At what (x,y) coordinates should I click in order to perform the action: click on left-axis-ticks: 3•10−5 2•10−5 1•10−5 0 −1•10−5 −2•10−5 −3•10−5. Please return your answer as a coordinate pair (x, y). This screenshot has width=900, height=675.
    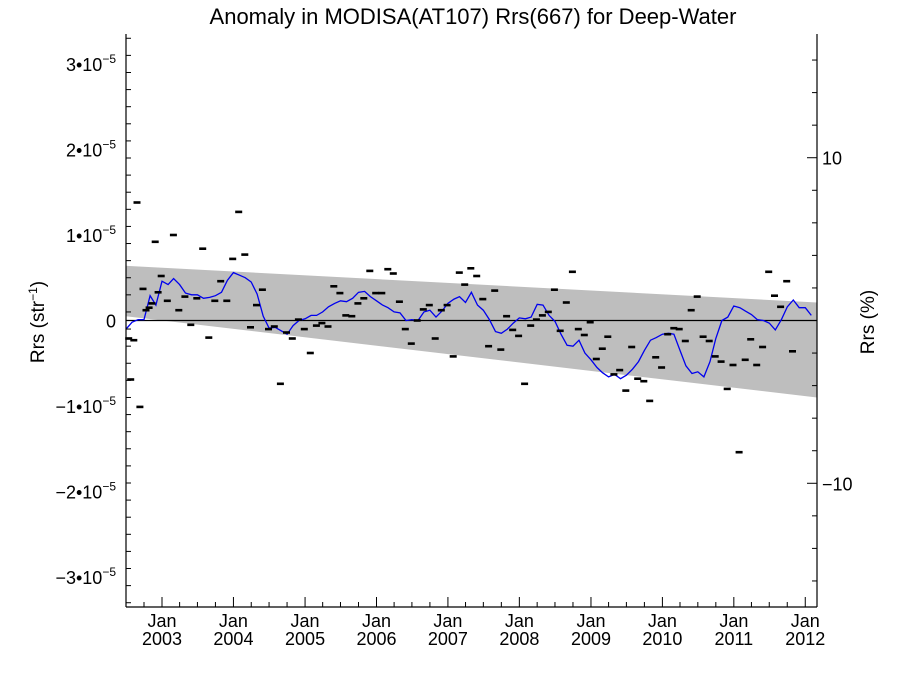
    Looking at the image, I should click on (93, 320).